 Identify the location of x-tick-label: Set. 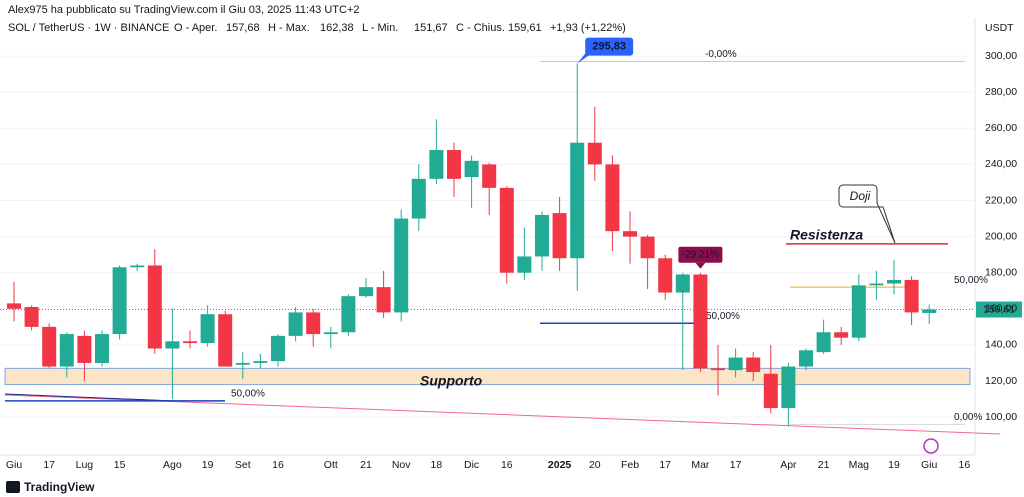
(243, 465).